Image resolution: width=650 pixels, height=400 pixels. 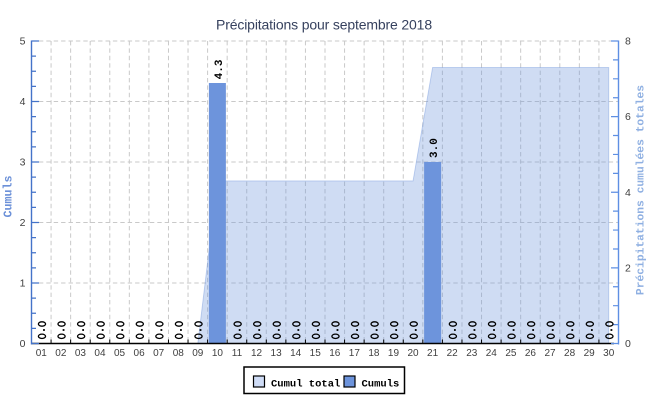 I want to click on svg-text: 23, so click(x=472, y=353).